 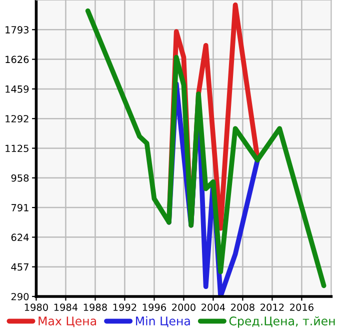 What do you see at coordinates (214, 307) in the screenshot?
I see `x-tick-label: 2004` at bounding box center [214, 307].